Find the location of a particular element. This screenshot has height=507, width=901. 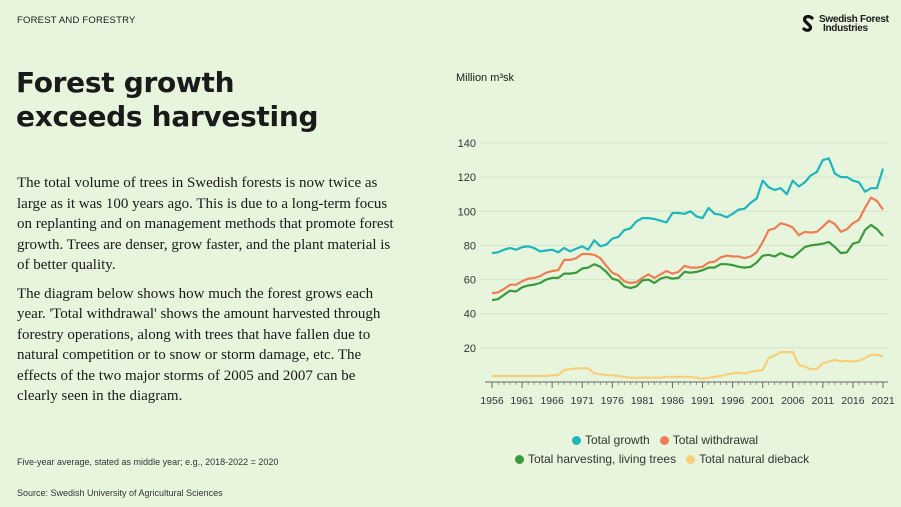

series-line-total-natural-dieback is located at coordinates (688, 365).